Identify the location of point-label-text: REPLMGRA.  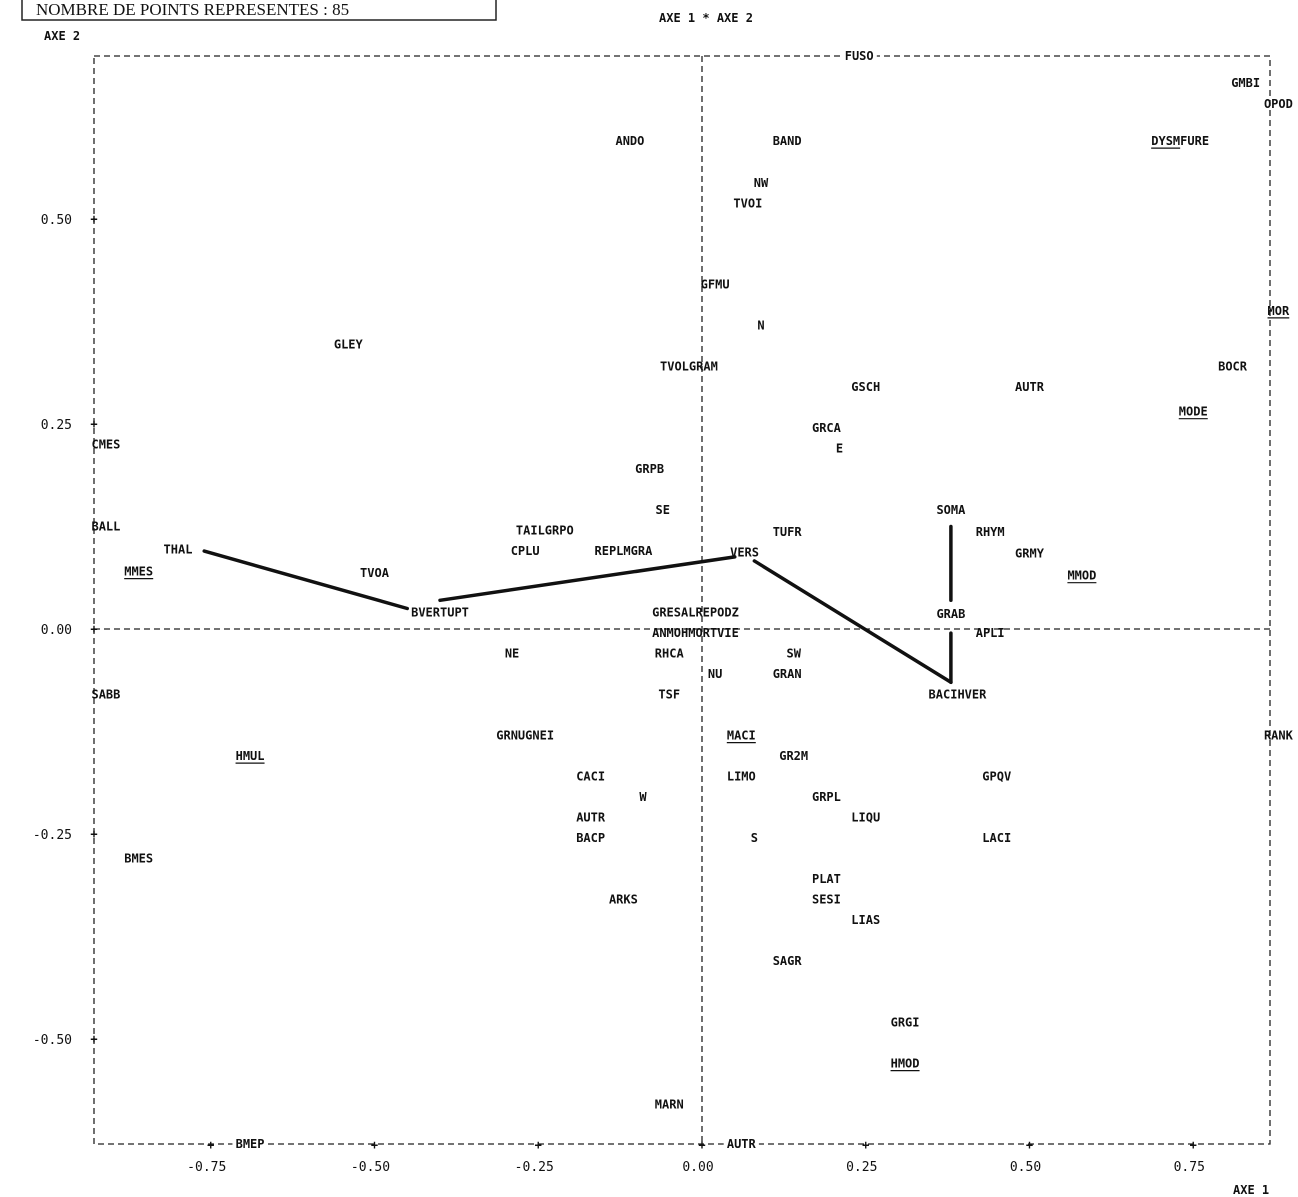
(624, 551).